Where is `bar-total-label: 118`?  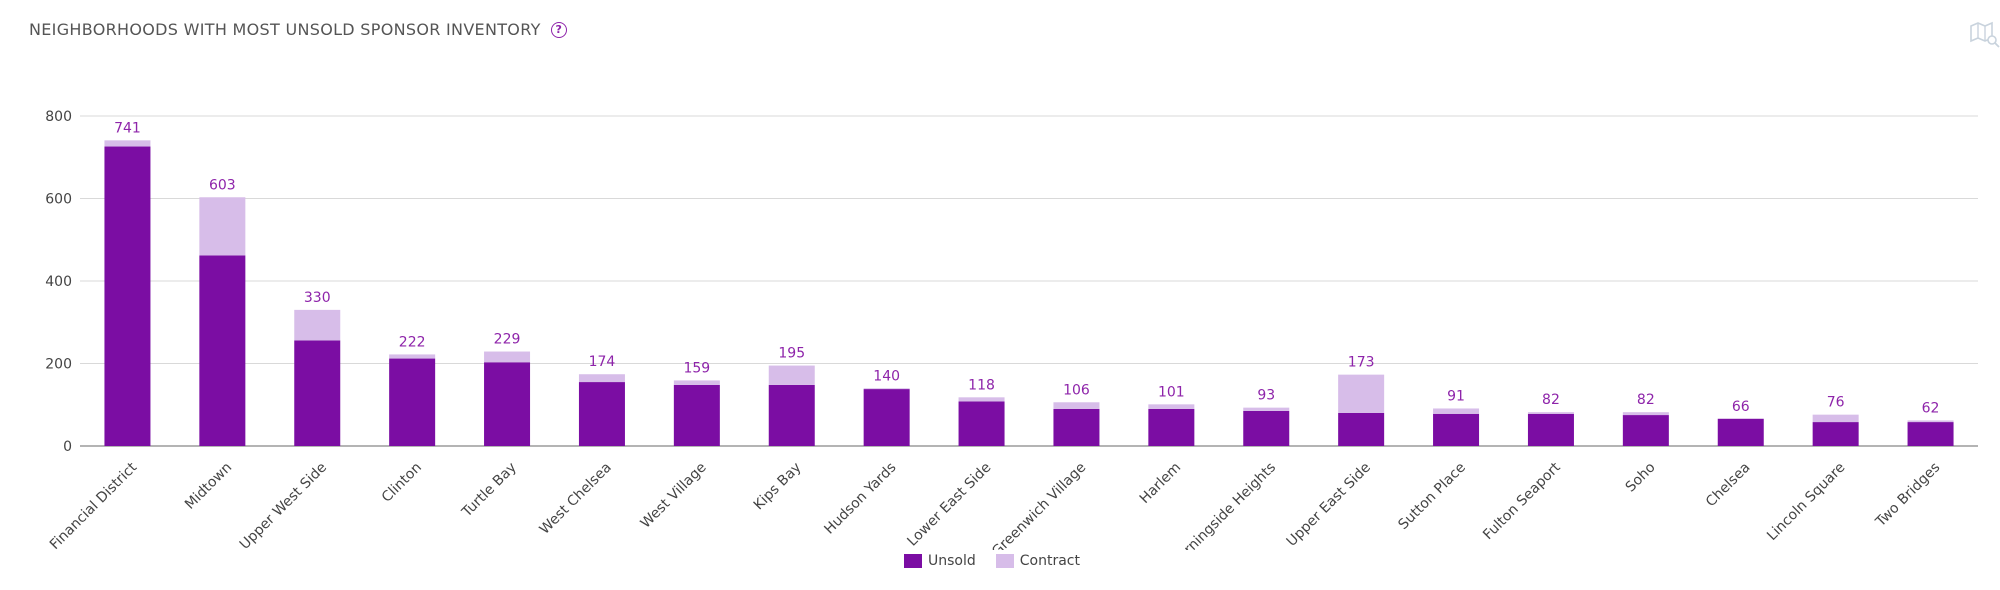
bar-total-label: 118 is located at coordinates (981, 385).